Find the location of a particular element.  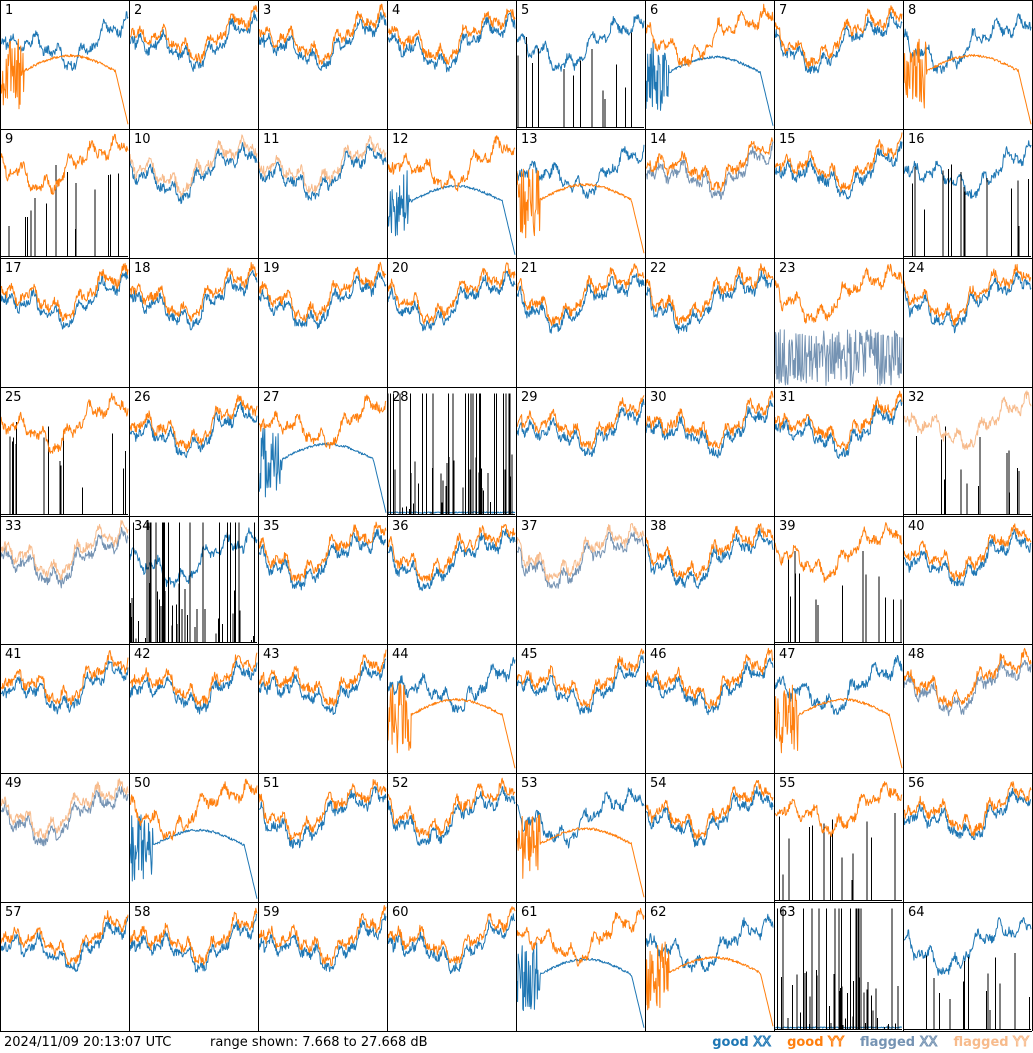

antenna-number: 50 is located at coordinates (142, 783).